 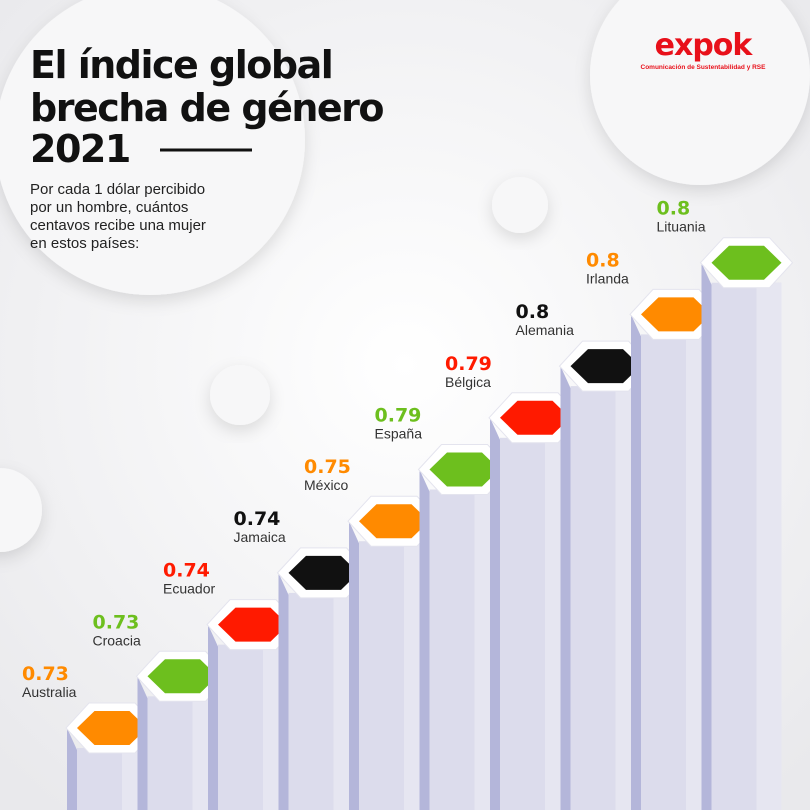 I want to click on title-line: 2021, so click(x=80, y=149).